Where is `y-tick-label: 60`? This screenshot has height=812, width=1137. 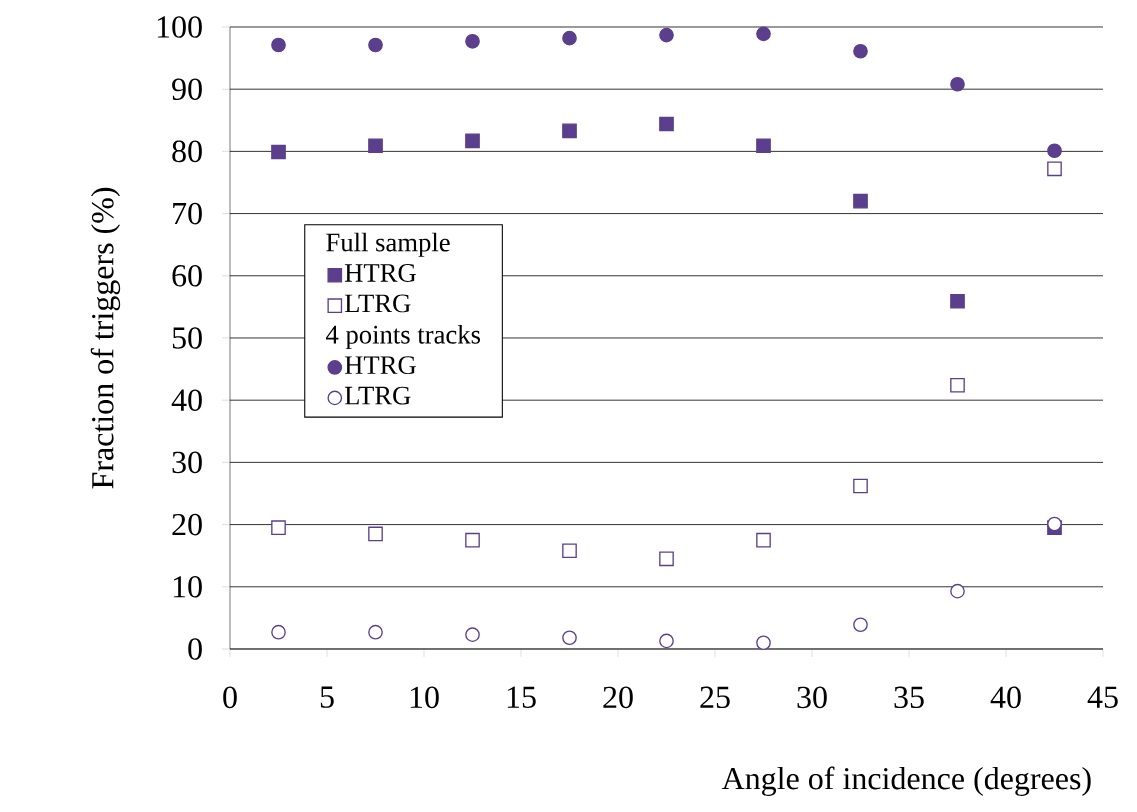 y-tick-label: 60 is located at coordinates (187, 275).